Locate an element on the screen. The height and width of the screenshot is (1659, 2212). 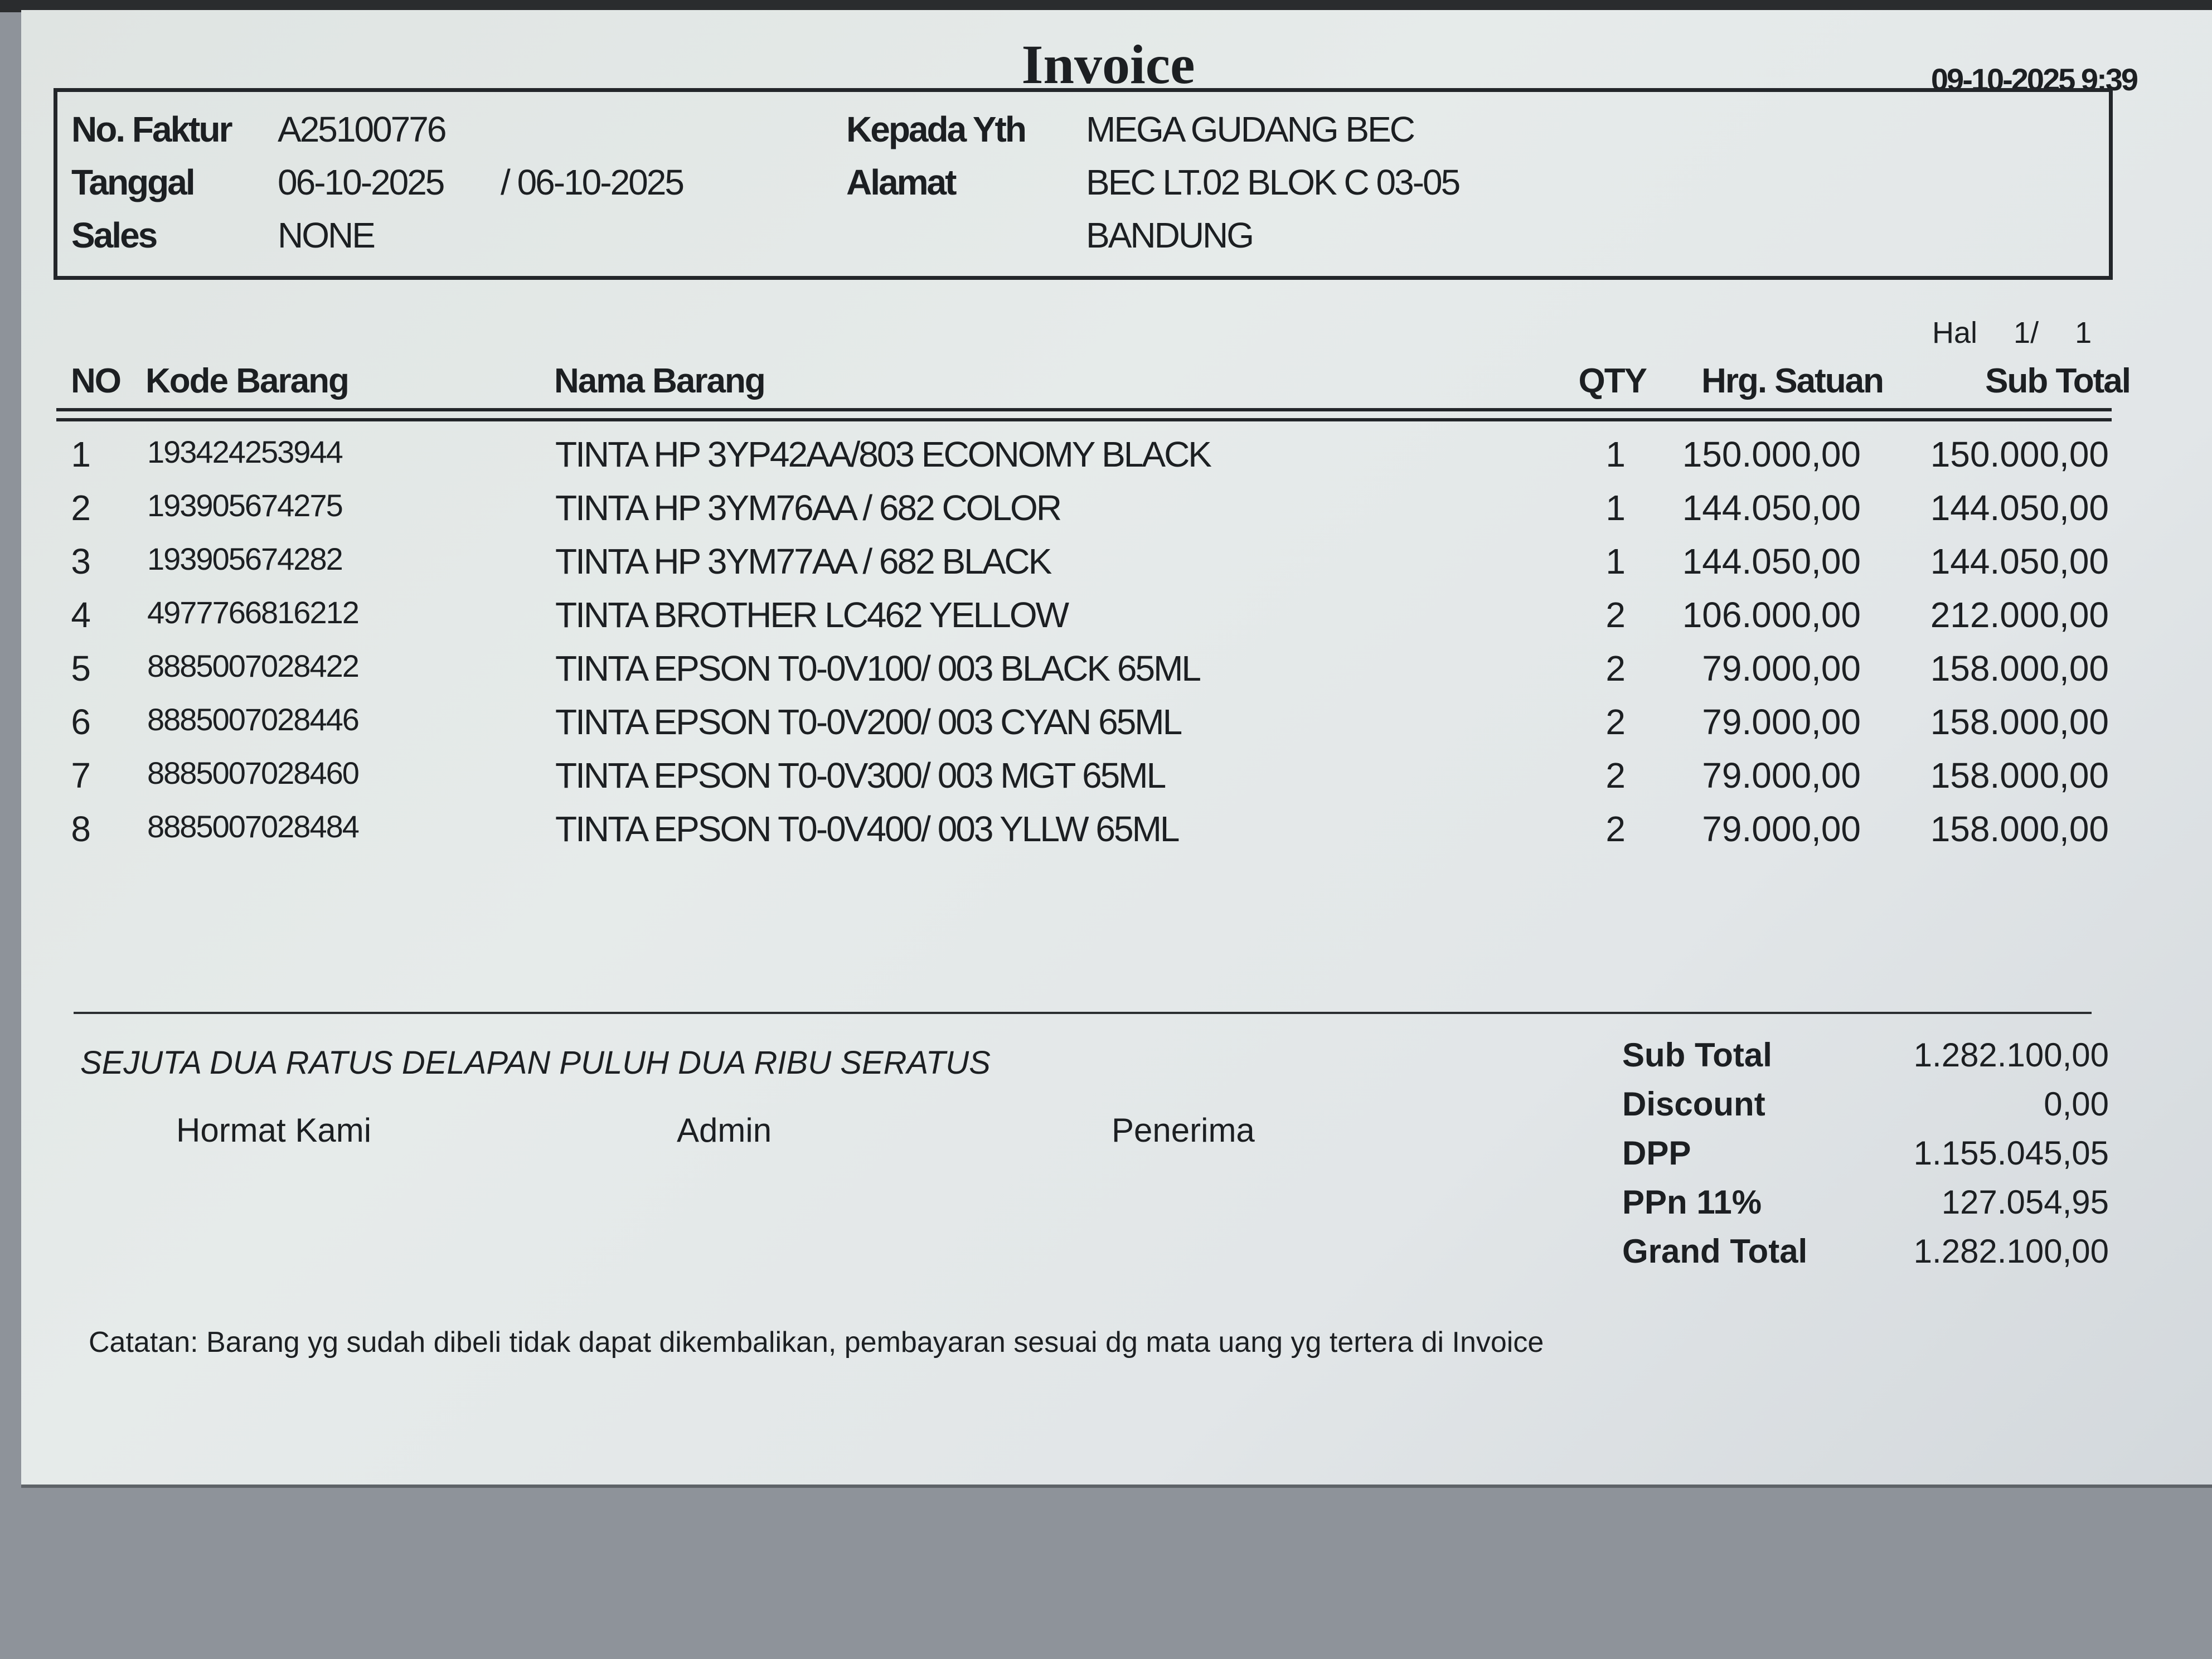
item-name: TINTA EPSON T0-0V200/ 003 CYAN 65ML is located at coordinates (868, 722).